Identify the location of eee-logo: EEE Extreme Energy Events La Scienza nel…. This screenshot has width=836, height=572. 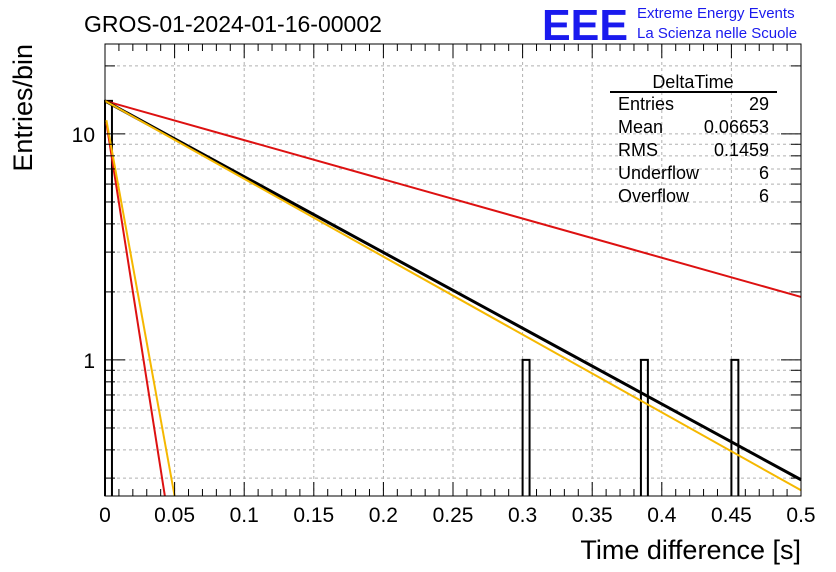
(669, 25).